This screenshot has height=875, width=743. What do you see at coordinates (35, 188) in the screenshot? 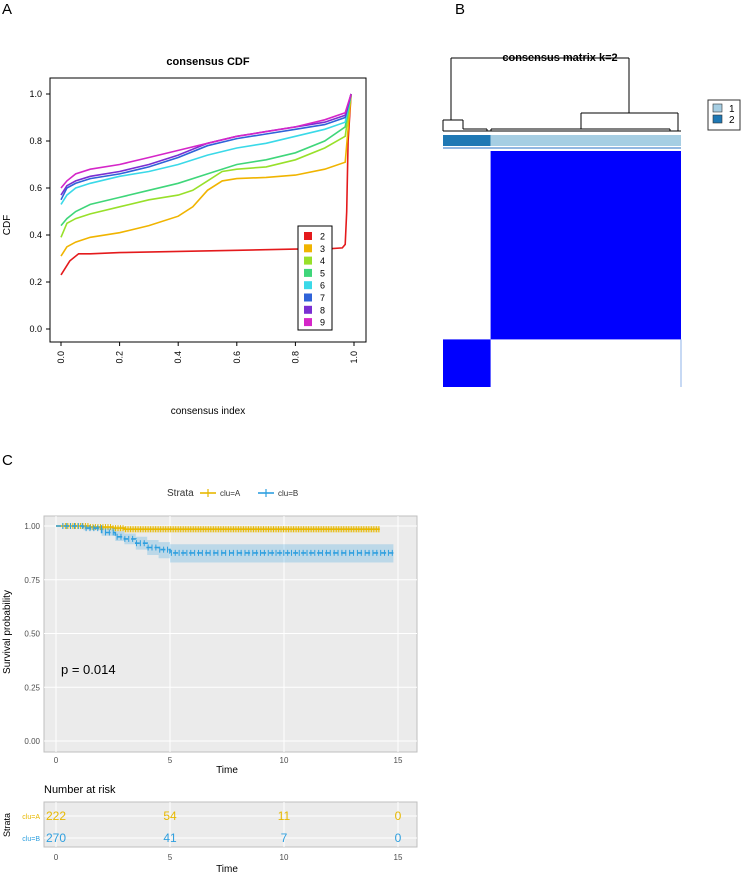
I see `cdf-ytick-label: 0.6` at bounding box center [35, 188].